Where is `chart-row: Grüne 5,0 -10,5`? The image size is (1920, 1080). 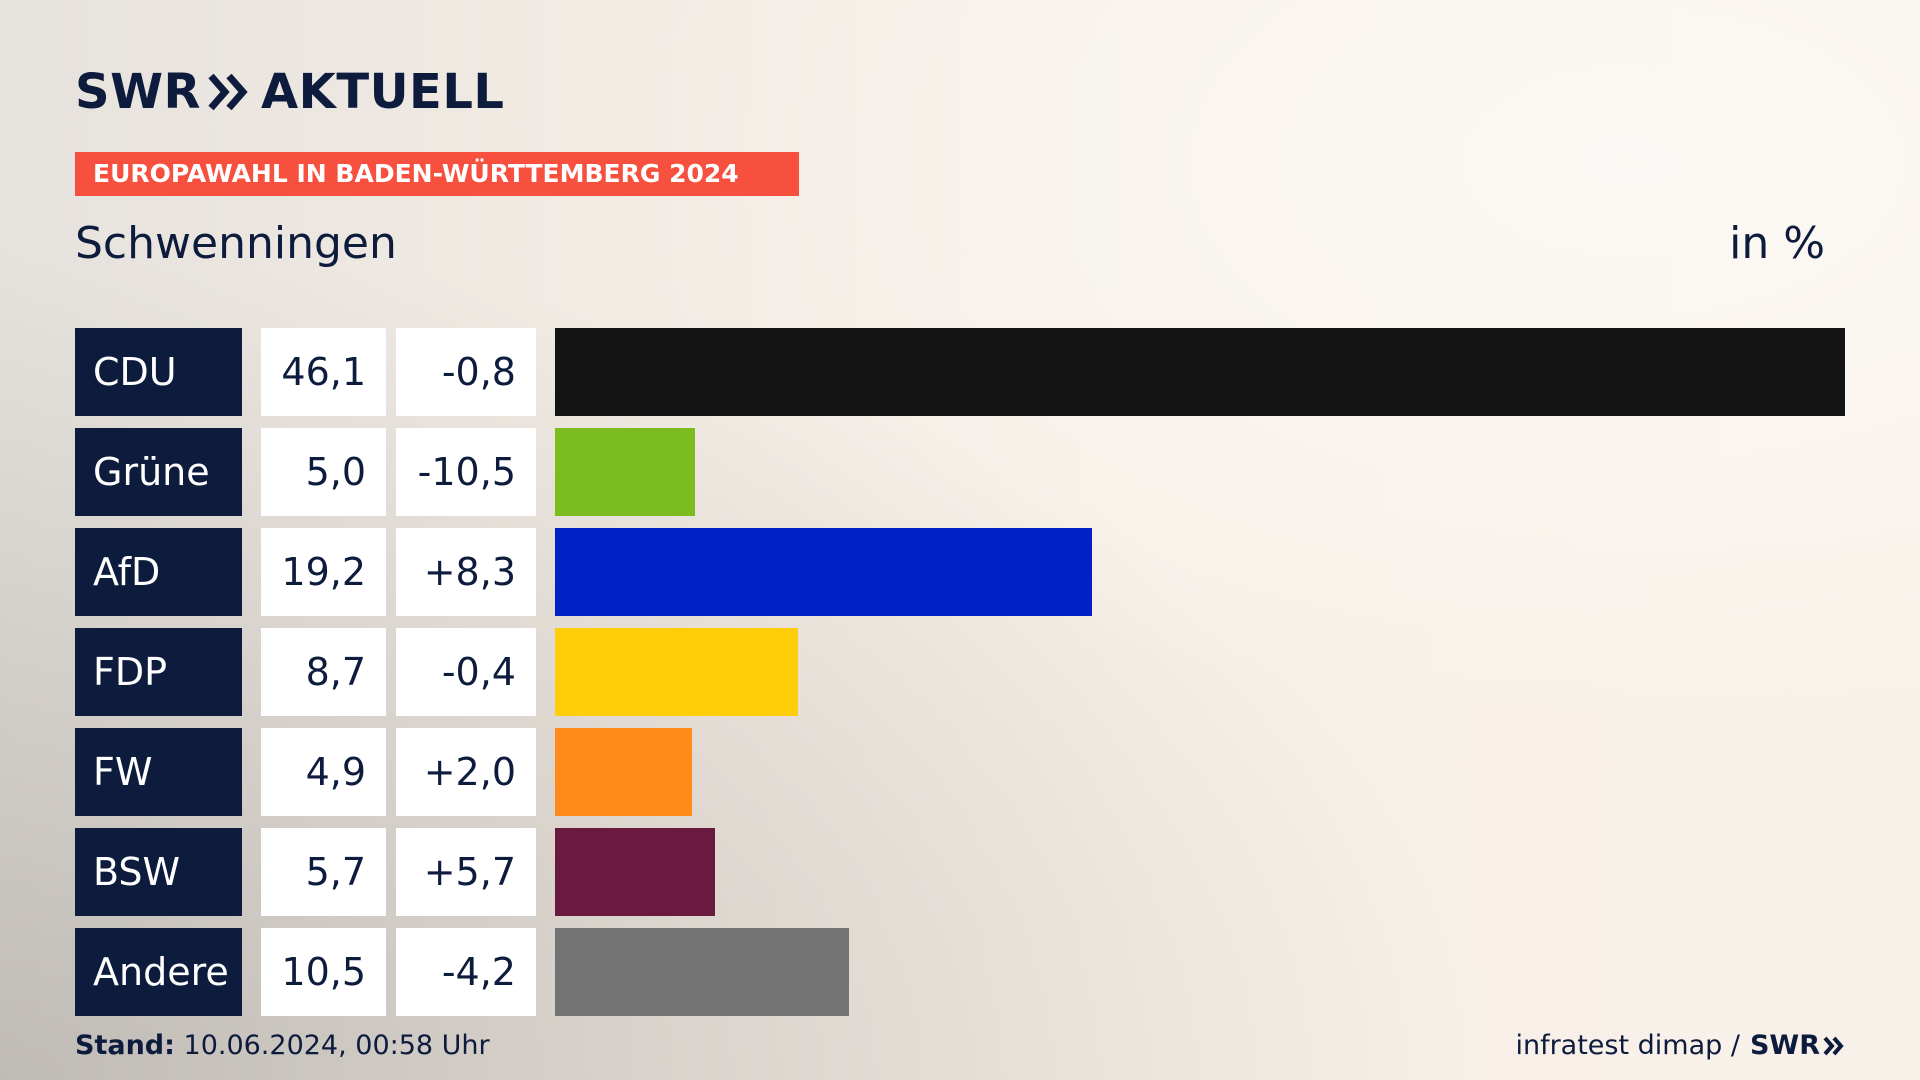
chart-row: Grüne 5,0 -10,5 is located at coordinates (960, 472).